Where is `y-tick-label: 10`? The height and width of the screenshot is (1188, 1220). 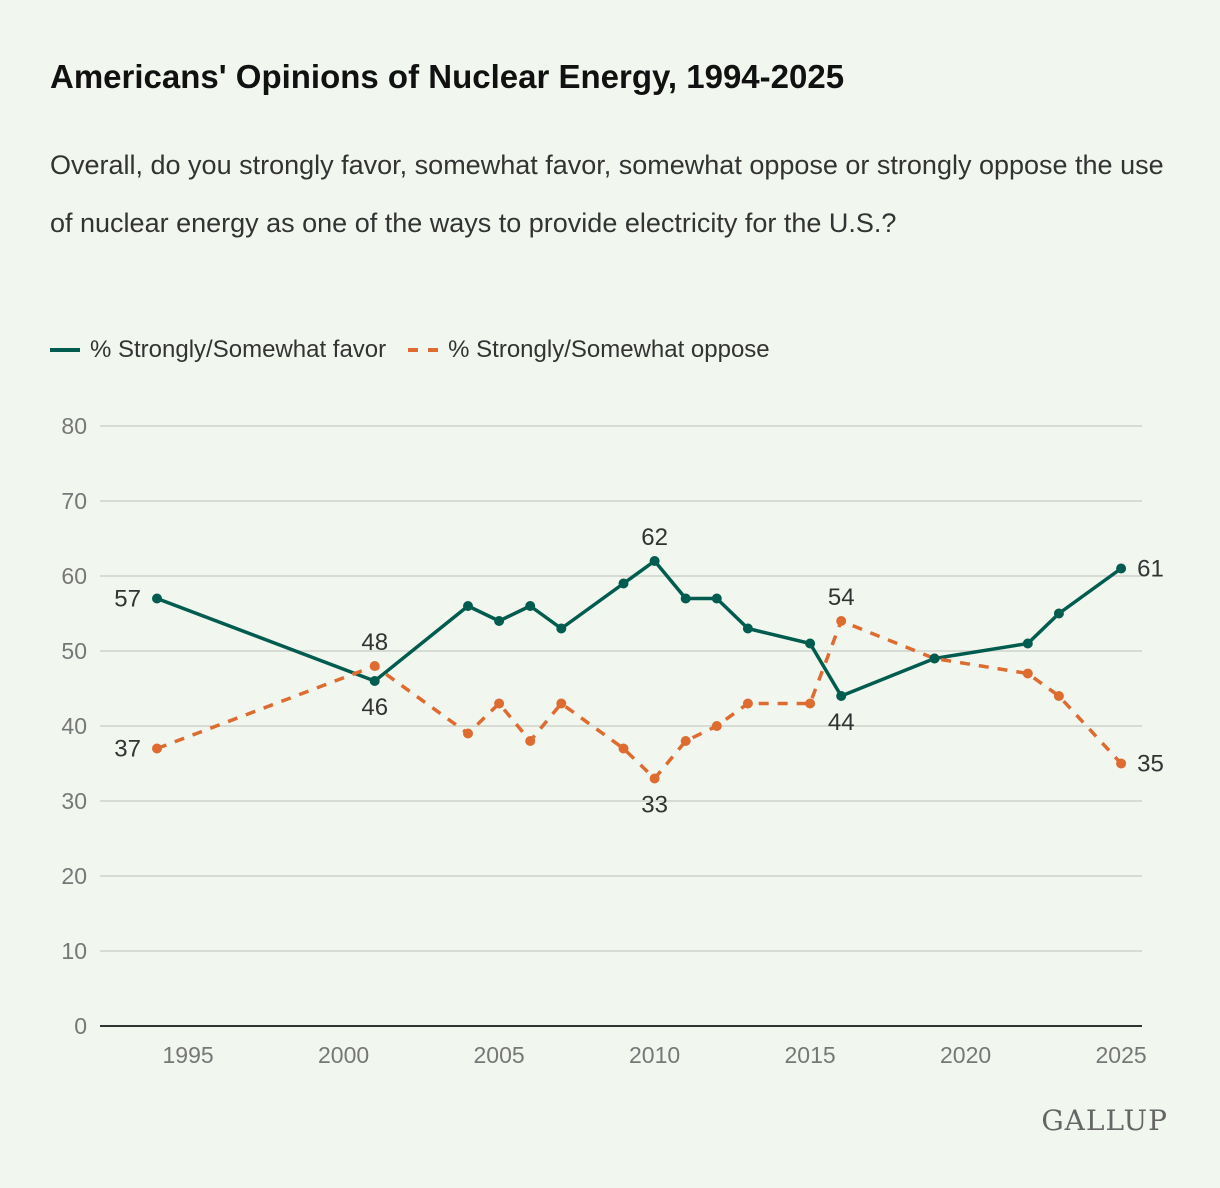 y-tick-label: 10 is located at coordinates (74, 951).